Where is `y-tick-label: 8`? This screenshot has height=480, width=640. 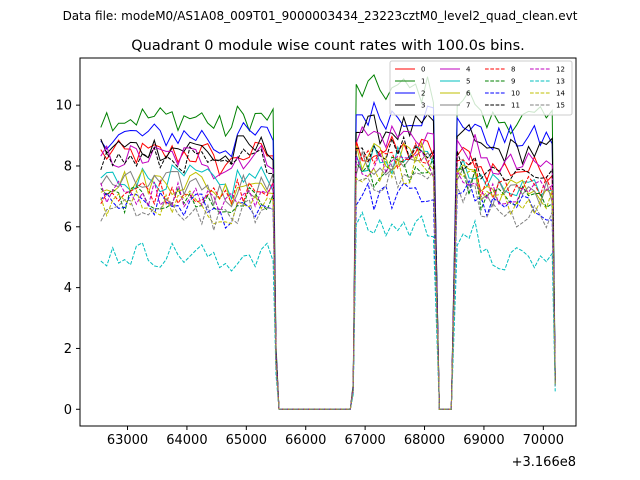
y-tick-label: 8 is located at coordinates (68, 166).